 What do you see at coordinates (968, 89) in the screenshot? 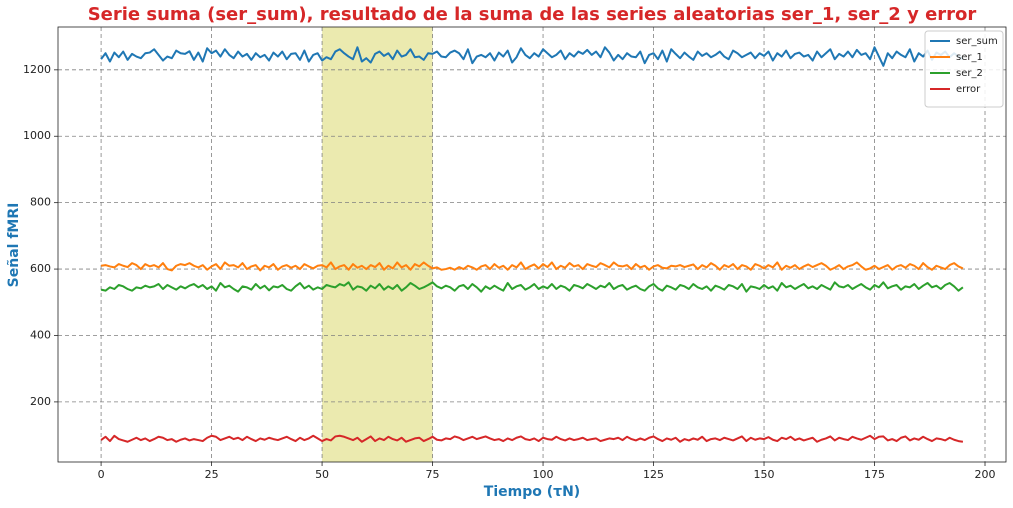
I see `legend-label: error` at bounding box center [968, 89].